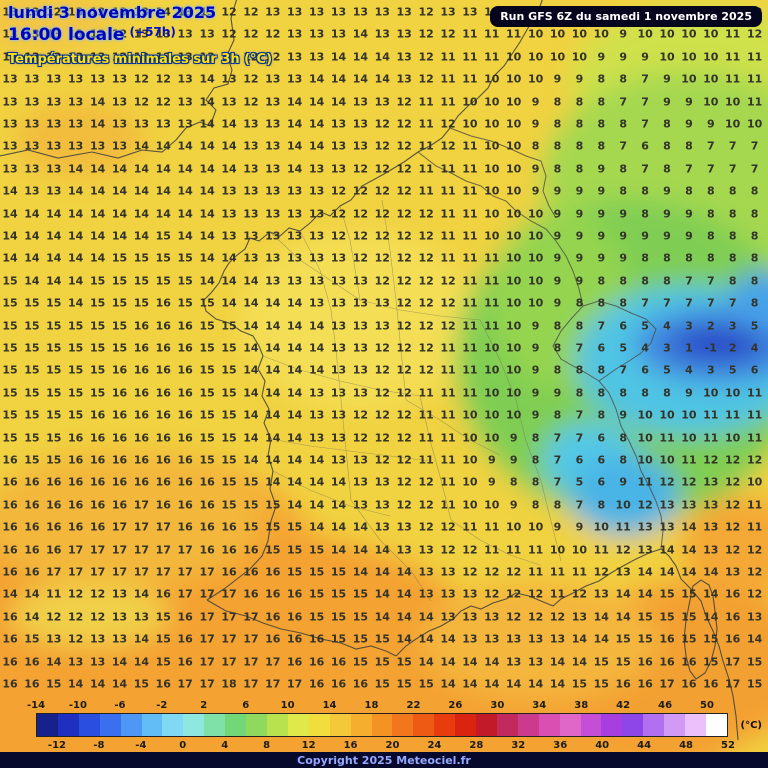 Image resolution: width=768 pixels, height=768 pixels. I want to click on scale-label: 12, so click(308, 745).